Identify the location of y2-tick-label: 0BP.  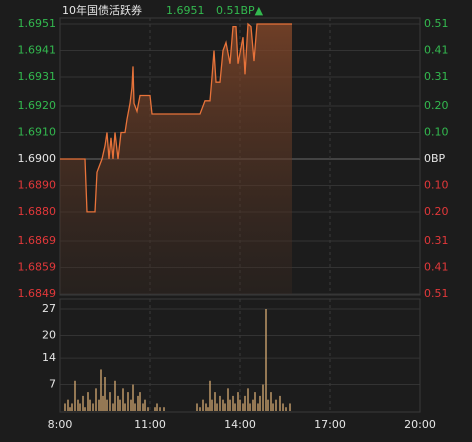
(435, 158).